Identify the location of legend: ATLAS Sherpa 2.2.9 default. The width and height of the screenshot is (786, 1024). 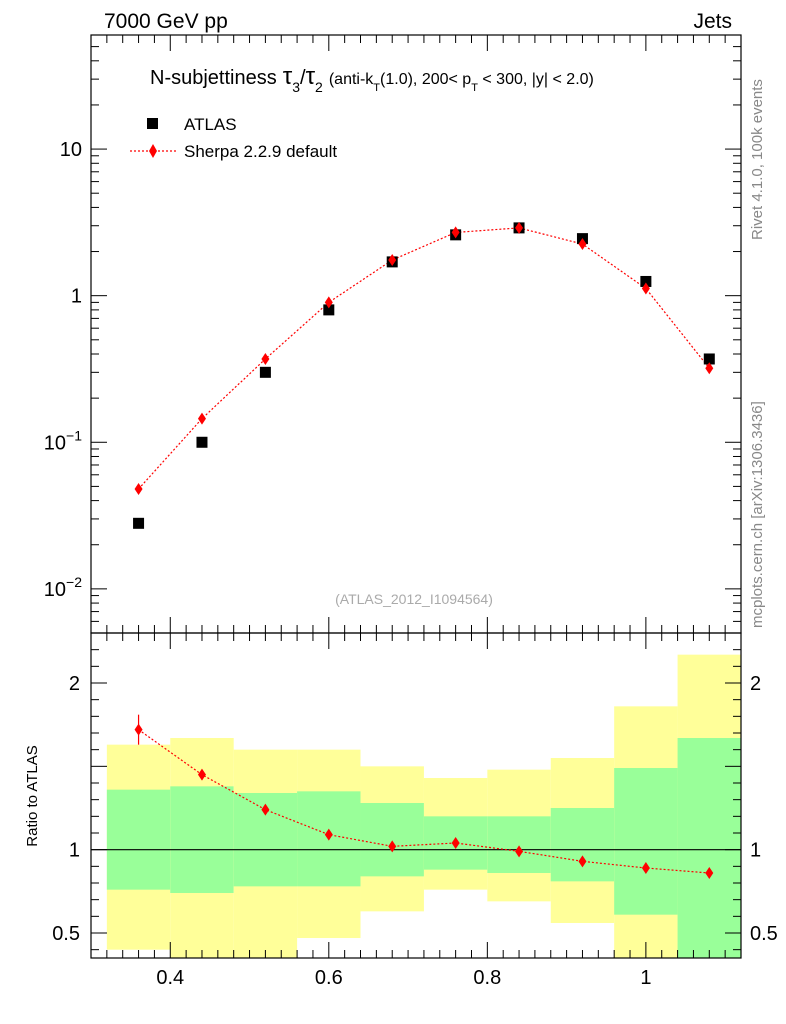
(233, 138).